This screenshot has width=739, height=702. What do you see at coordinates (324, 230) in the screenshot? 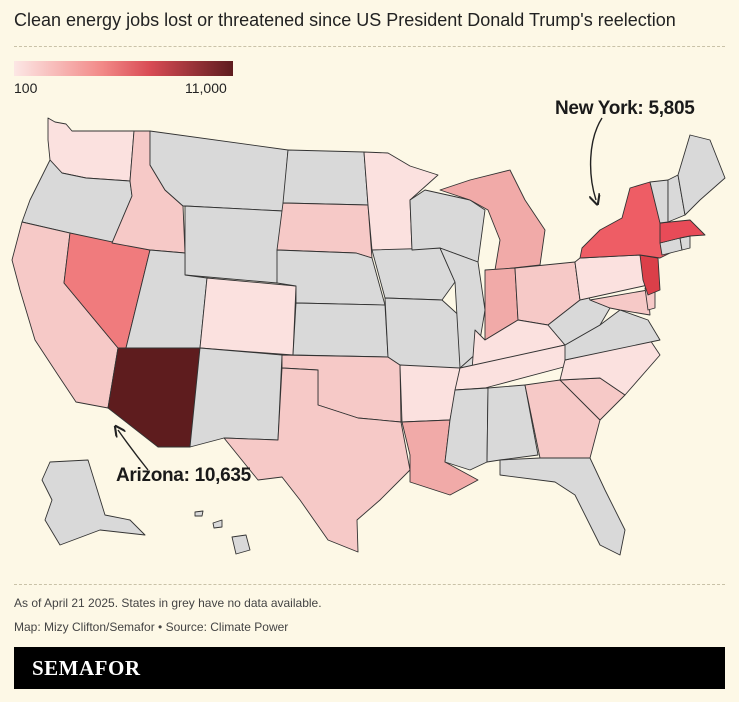
I see `state-south-dakota` at bounding box center [324, 230].